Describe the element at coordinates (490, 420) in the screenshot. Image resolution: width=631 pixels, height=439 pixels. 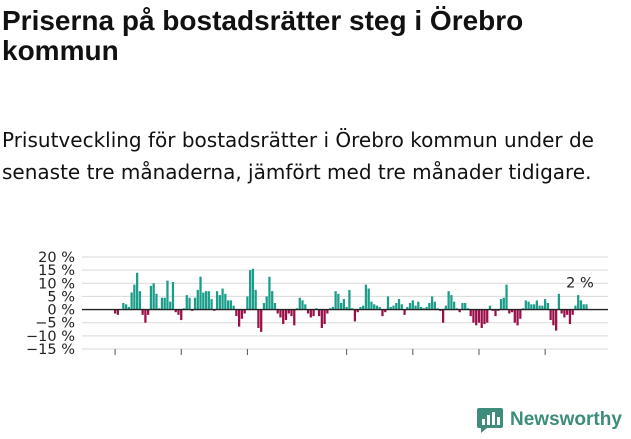
I see `newsworthy-logo-icon` at that location.